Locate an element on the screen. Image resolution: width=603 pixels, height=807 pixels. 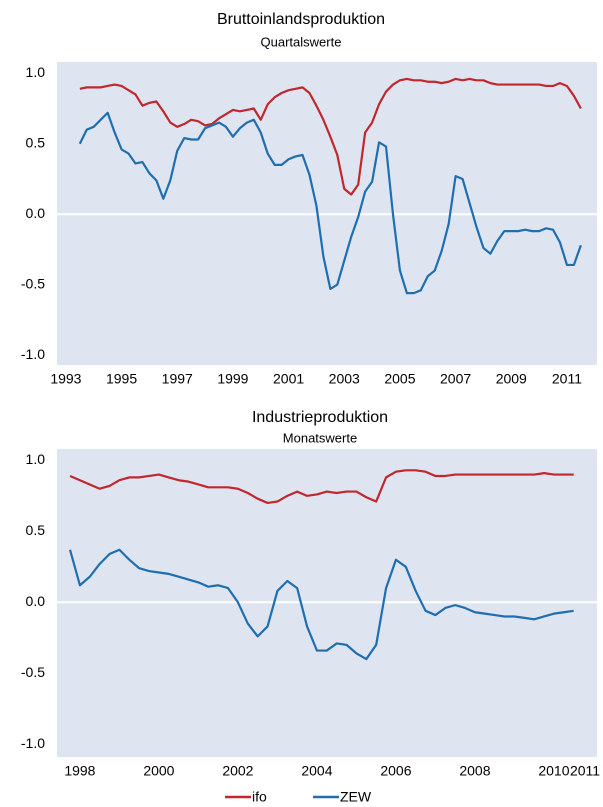
x-tick-label: 1998 is located at coordinates (79, 771).